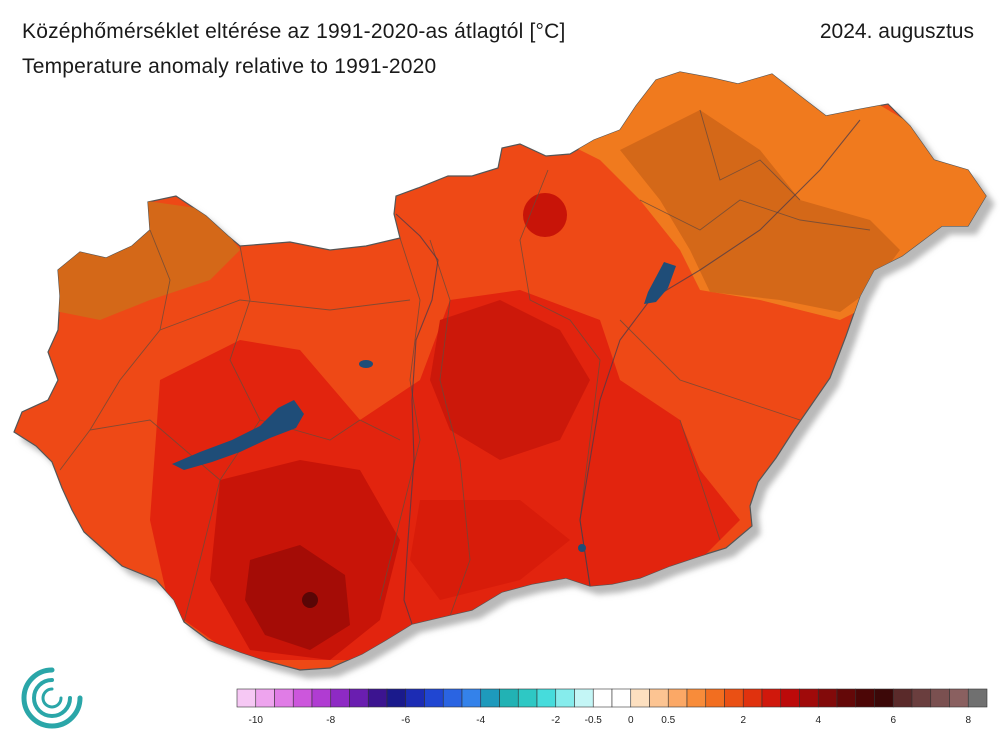  Describe the element at coordinates (480, 720) in the screenshot. I see `legend-tick-label: -4` at that location.